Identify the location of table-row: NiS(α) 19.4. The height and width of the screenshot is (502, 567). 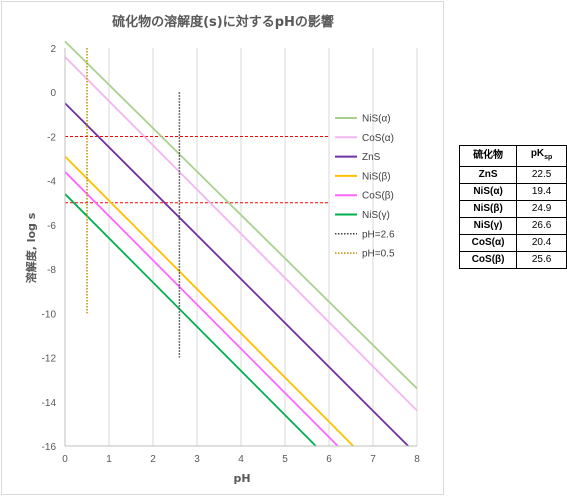
(512, 192).